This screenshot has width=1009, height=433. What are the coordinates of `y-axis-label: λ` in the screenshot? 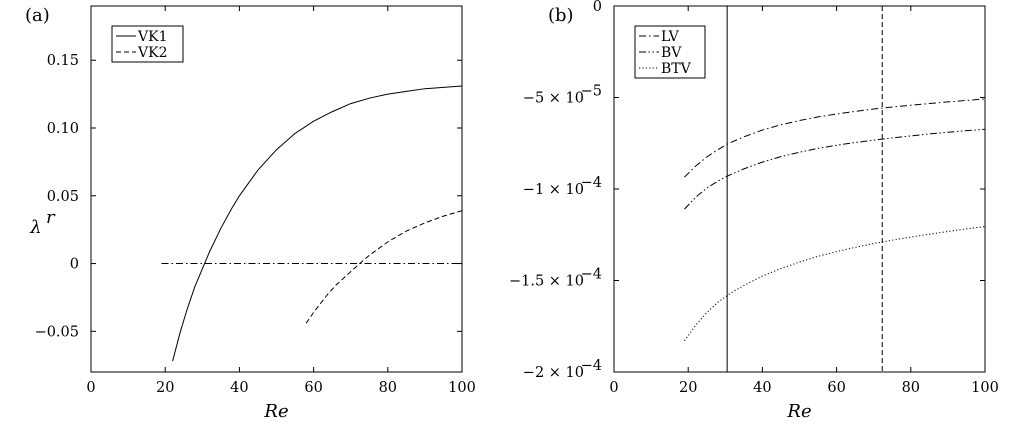 It's located at (35, 227).